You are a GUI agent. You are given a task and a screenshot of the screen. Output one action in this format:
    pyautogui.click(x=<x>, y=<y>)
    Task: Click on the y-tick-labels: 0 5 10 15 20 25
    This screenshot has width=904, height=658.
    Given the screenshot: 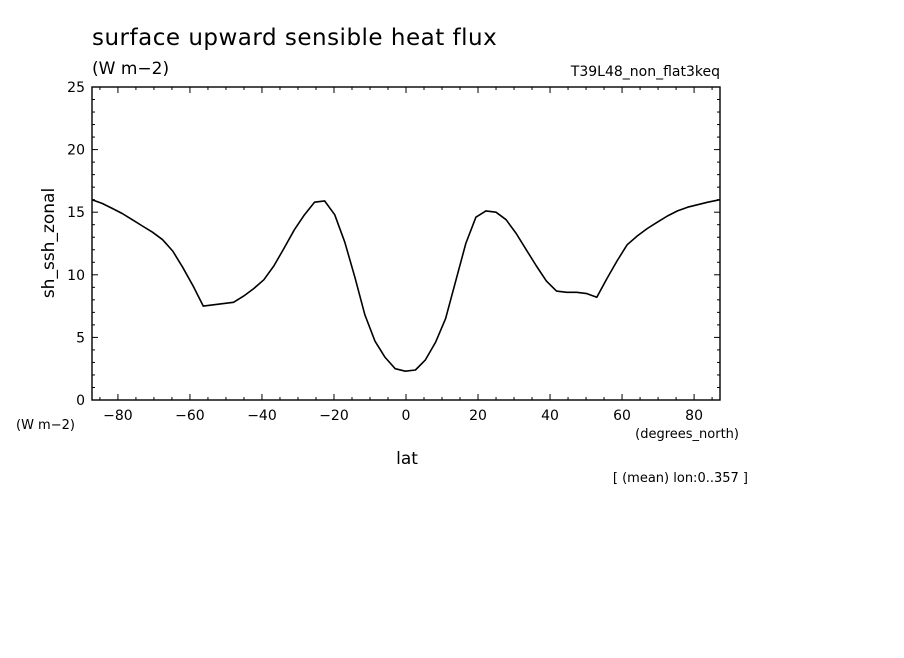 What is the action you would take?
    pyautogui.click(x=76, y=244)
    